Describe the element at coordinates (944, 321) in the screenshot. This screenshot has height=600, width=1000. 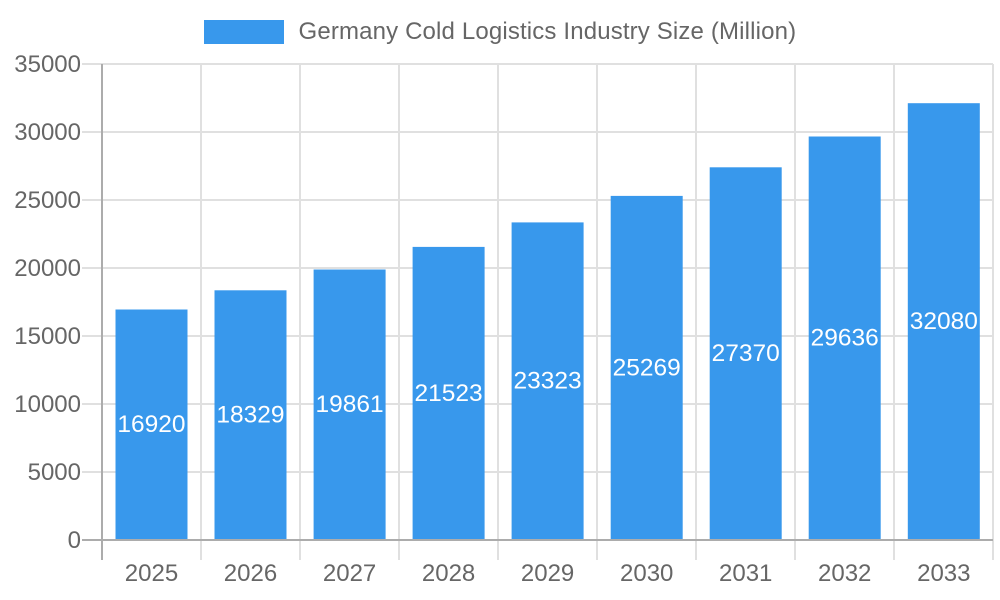
I see `svg-text: 32080` at that location.